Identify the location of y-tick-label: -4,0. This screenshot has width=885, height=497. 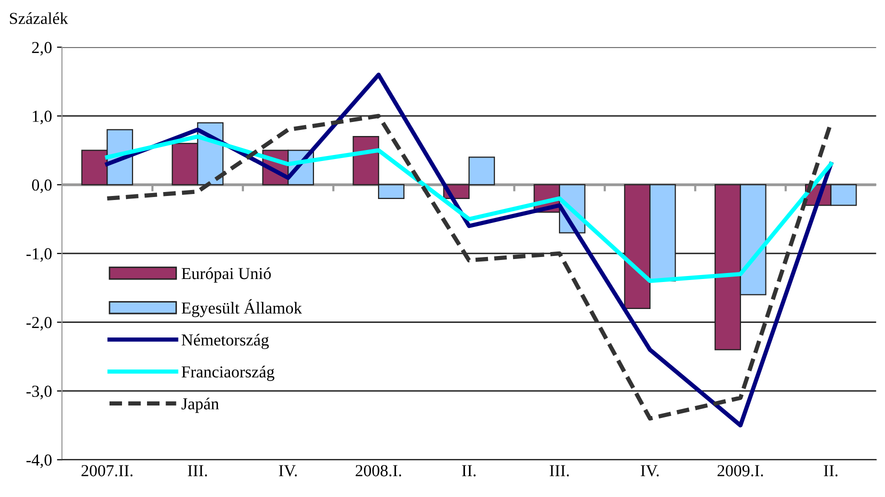
(39, 461).